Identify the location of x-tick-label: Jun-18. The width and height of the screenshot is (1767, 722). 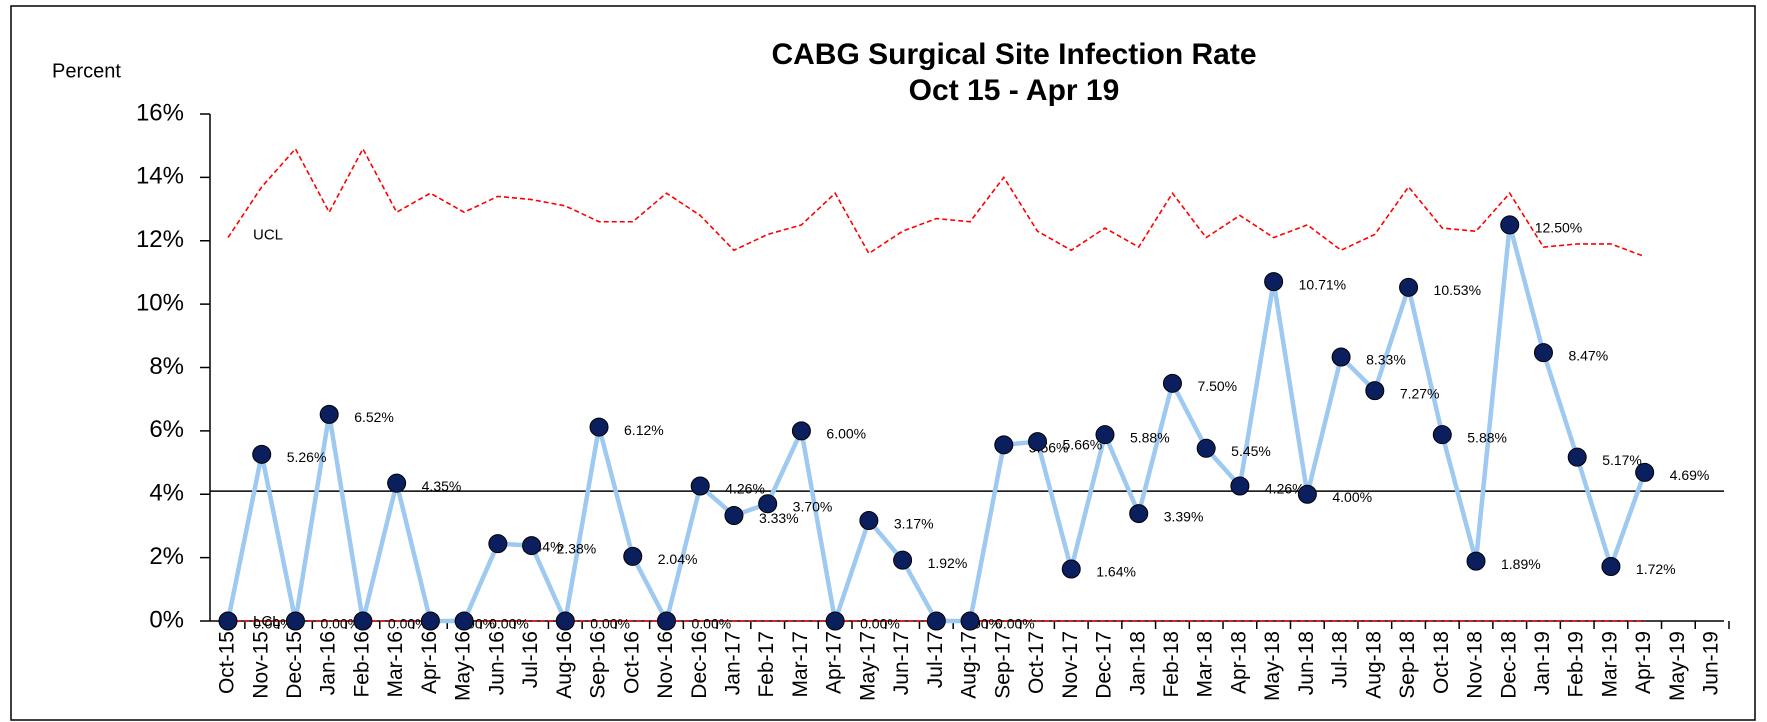
(1306, 663).